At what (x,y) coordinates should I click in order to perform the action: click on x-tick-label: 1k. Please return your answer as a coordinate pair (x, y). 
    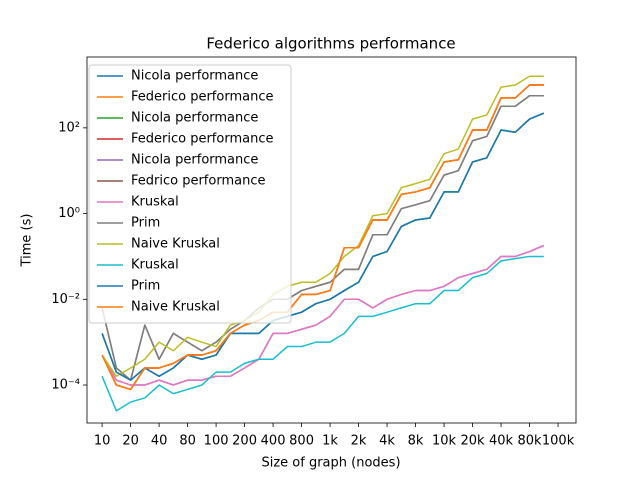
    Looking at the image, I should click on (330, 441).